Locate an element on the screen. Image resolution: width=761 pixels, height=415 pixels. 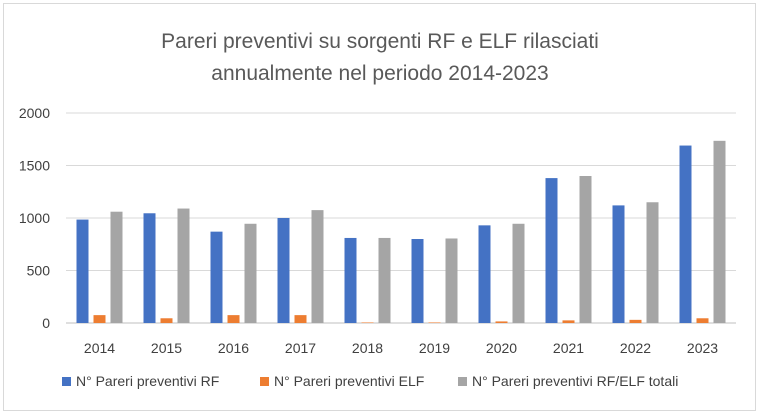
y-tick-label: 1500 is located at coordinates (34, 166).